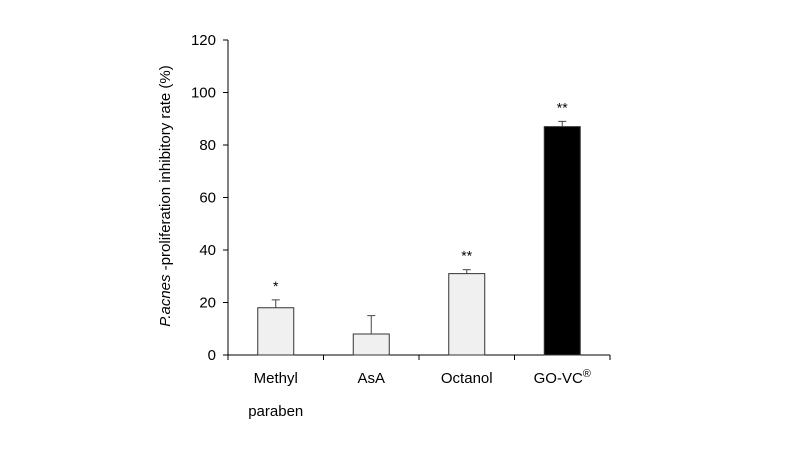 The height and width of the screenshot is (450, 800). I want to click on category-label: GO-VC®, so click(562, 377).